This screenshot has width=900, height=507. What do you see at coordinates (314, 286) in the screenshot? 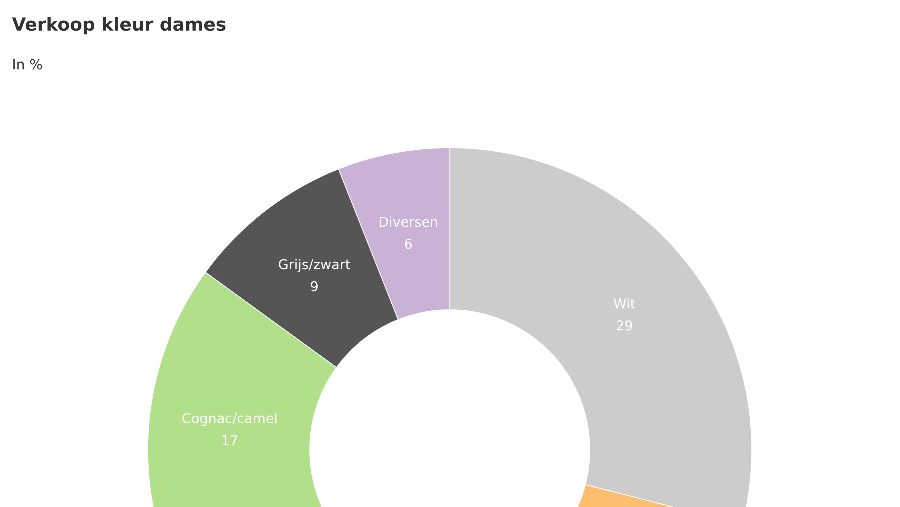
I see `data-label: 9` at bounding box center [314, 286].